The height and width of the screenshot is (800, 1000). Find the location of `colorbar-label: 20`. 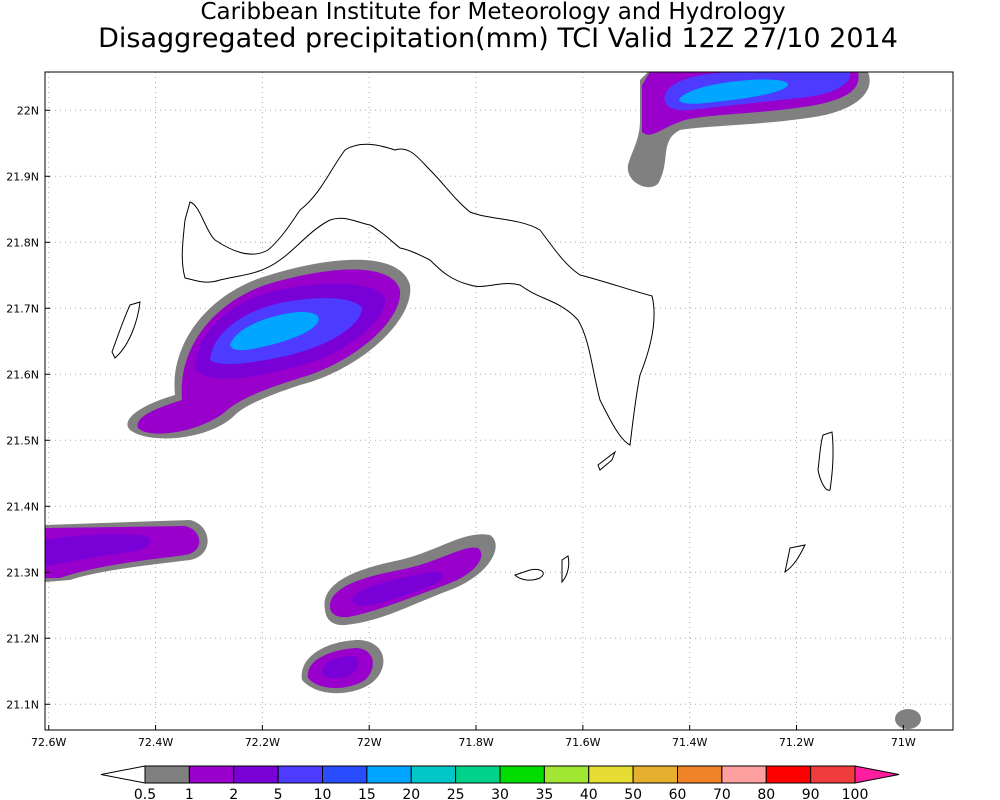

colorbar-label: 20 is located at coordinates (411, 793).